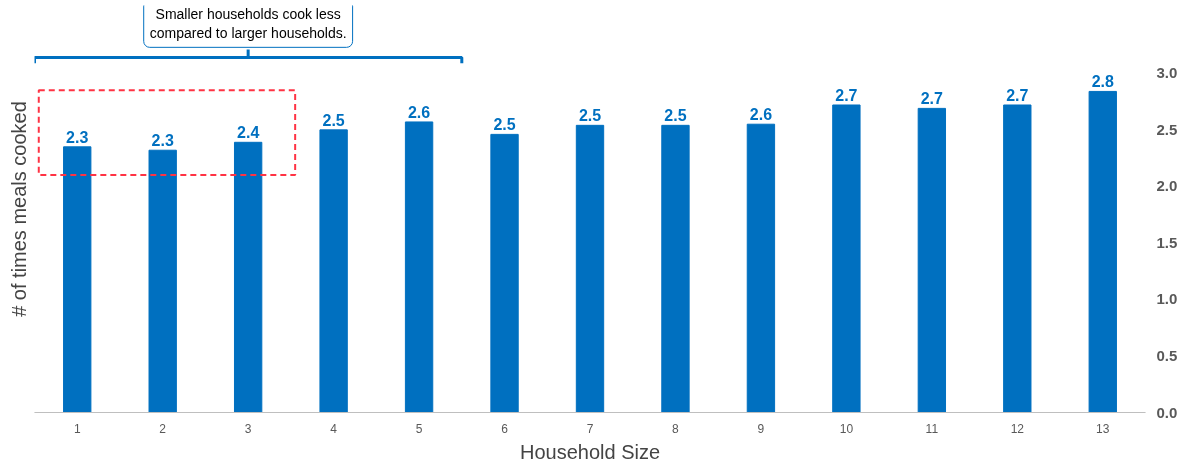 The width and height of the screenshot is (1192, 472). Describe the element at coordinates (1167, 242) in the screenshot. I see `text: 1.5` at that location.